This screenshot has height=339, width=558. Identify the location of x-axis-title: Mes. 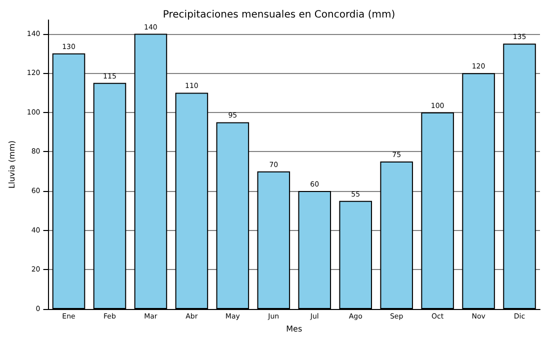
(294, 329).